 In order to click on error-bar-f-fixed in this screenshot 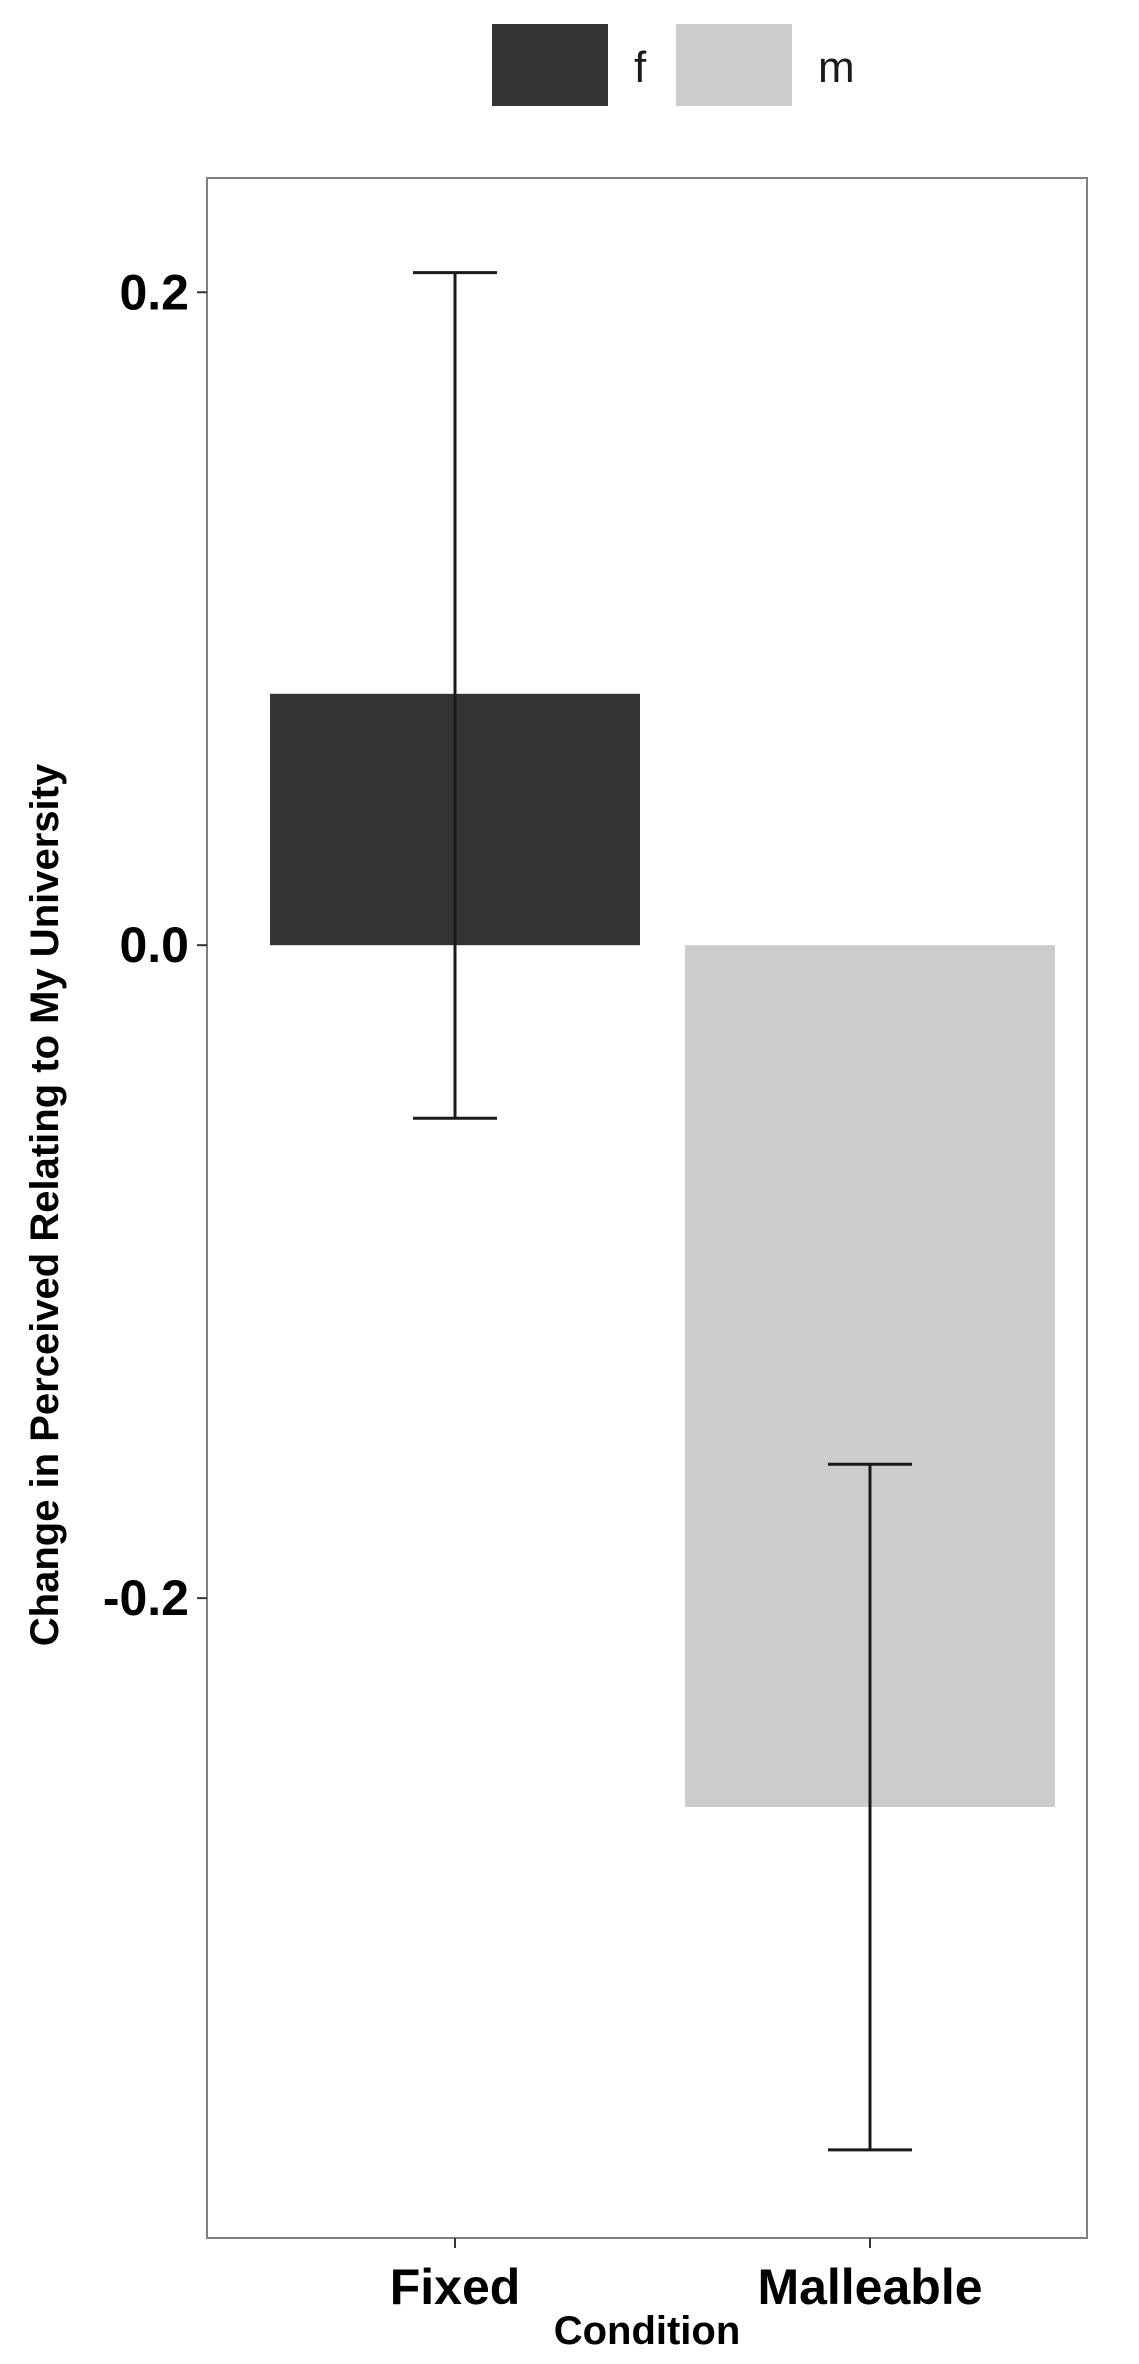, I will do `click(455, 695)`.